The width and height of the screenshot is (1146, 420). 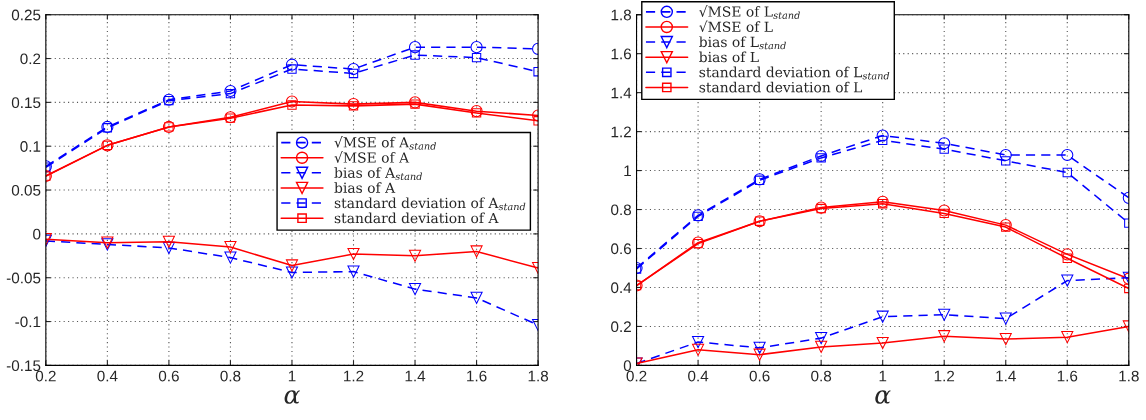 What do you see at coordinates (621, 15) in the screenshot?
I see `y-tick-label: 1.8` at bounding box center [621, 15].